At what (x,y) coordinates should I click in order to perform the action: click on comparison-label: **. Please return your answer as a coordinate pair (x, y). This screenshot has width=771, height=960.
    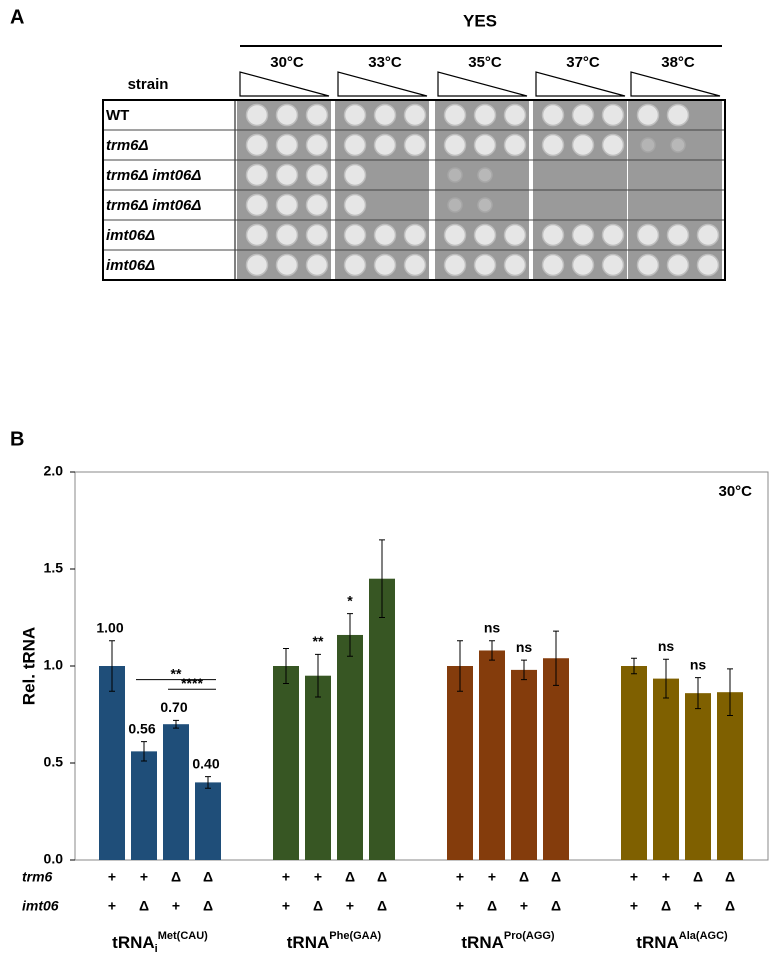
    Looking at the image, I should click on (176, 673).